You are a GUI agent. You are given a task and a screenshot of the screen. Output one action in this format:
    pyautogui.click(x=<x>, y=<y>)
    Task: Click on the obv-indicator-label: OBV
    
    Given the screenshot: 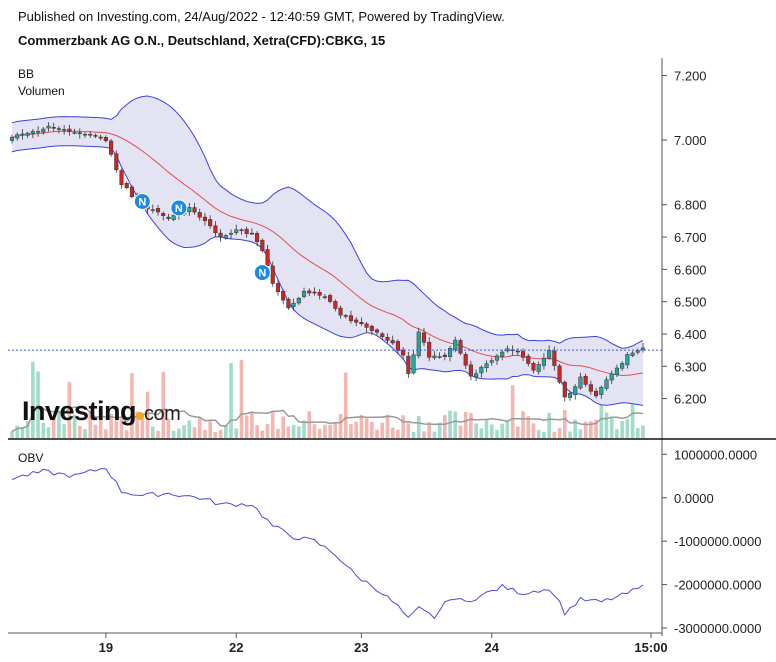 What is the action you would take?
    pyautogui.click(x=31, y=458)
    